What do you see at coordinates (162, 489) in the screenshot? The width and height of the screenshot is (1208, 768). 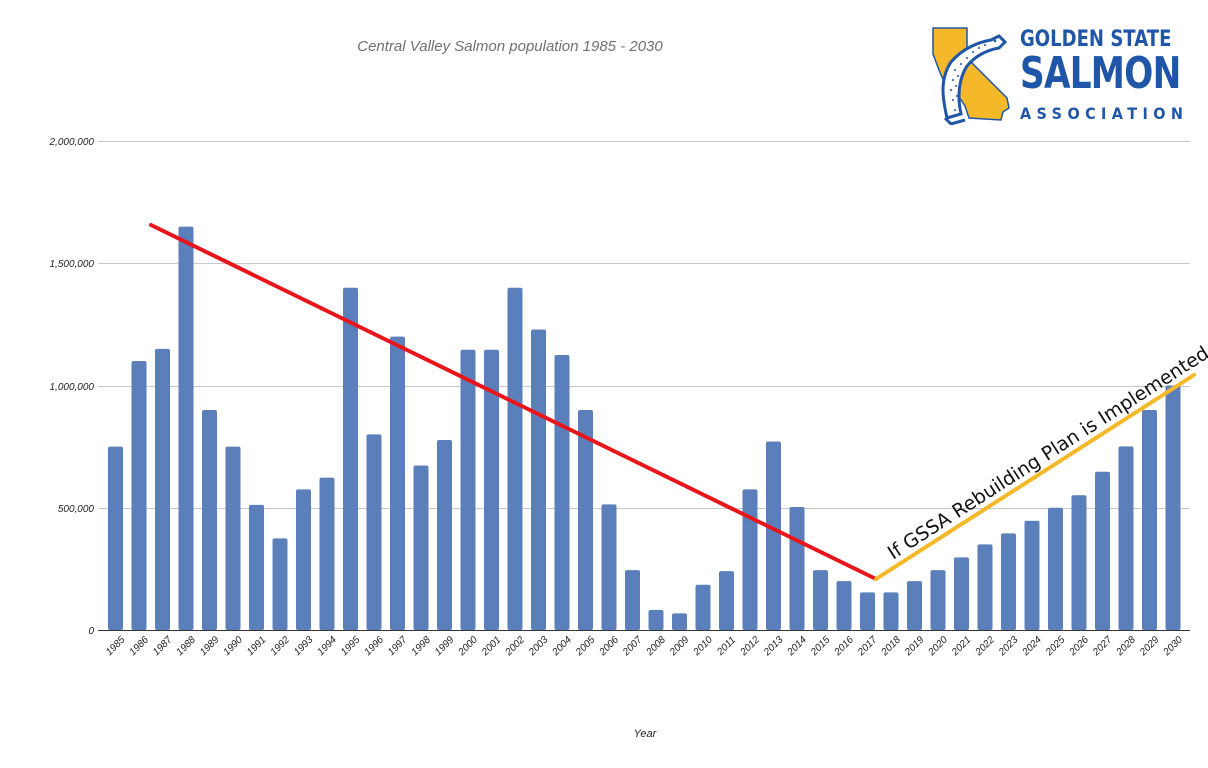 I see `bar-1987` at bounding box center [162, 489].